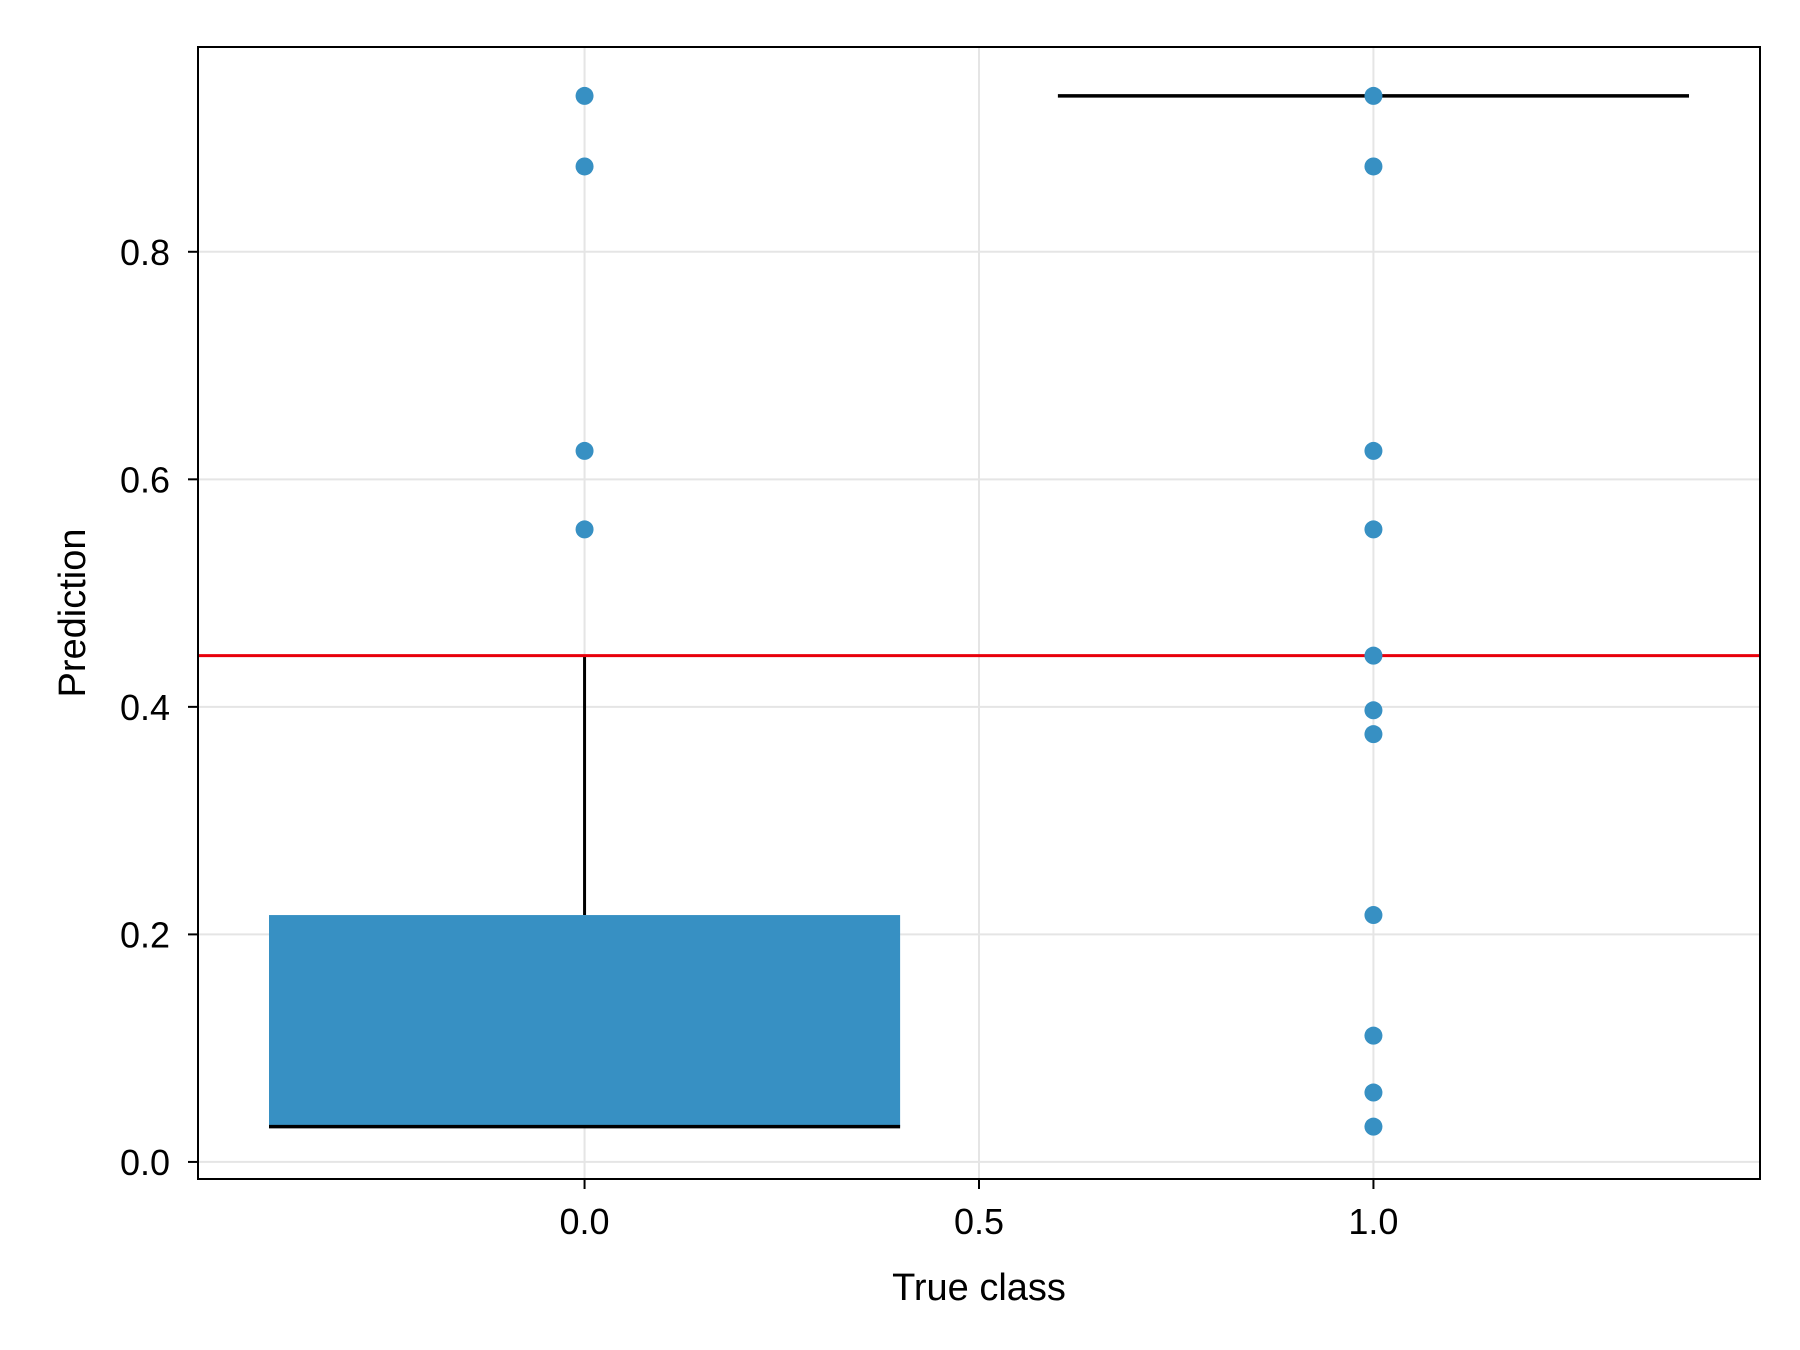 The height and width of the screenshot is (1350, 1800). I want to click on x-tick-label: 0.5, so click(979, 1221).